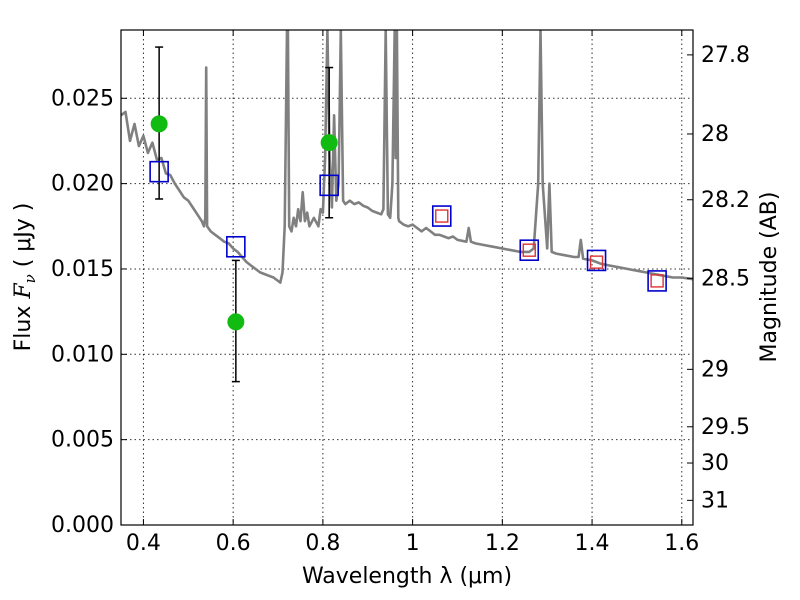 The image size is (800, 600). I want to click on y-tick-label: 0.020, so click(82, 184).